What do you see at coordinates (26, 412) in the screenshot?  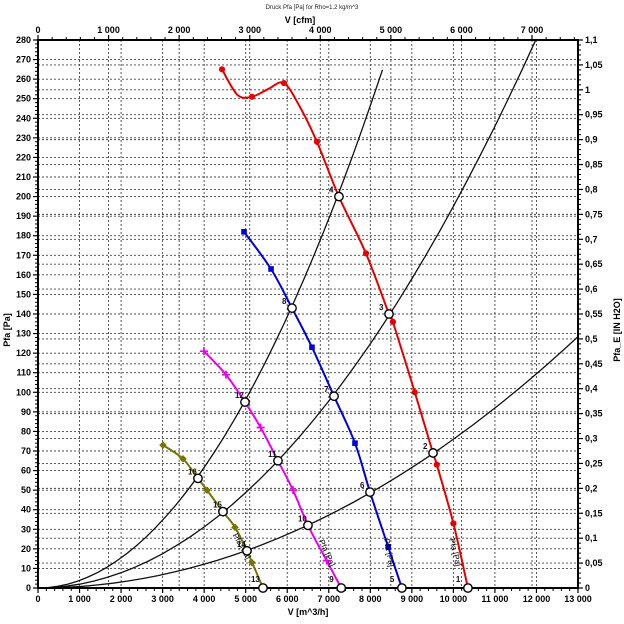 I see `left-tick-label: 90` at bounding box center [26, 412].